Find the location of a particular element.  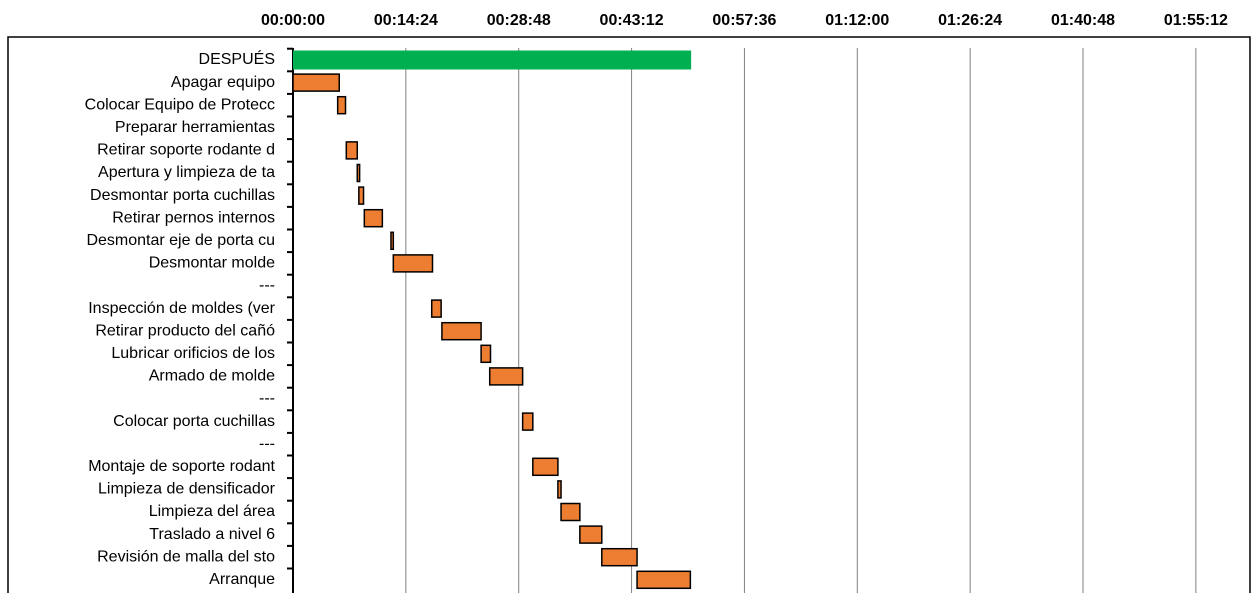

y-tick-label: Traslado a nivel 6 is located at coordinates (212, 534).